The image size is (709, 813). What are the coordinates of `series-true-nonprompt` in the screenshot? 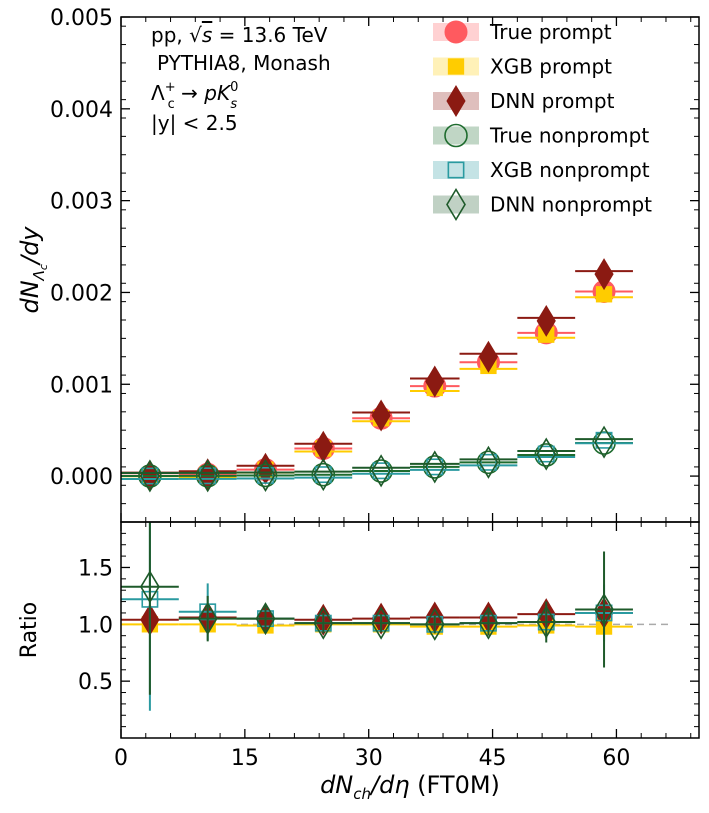 It's located at (377, 459).